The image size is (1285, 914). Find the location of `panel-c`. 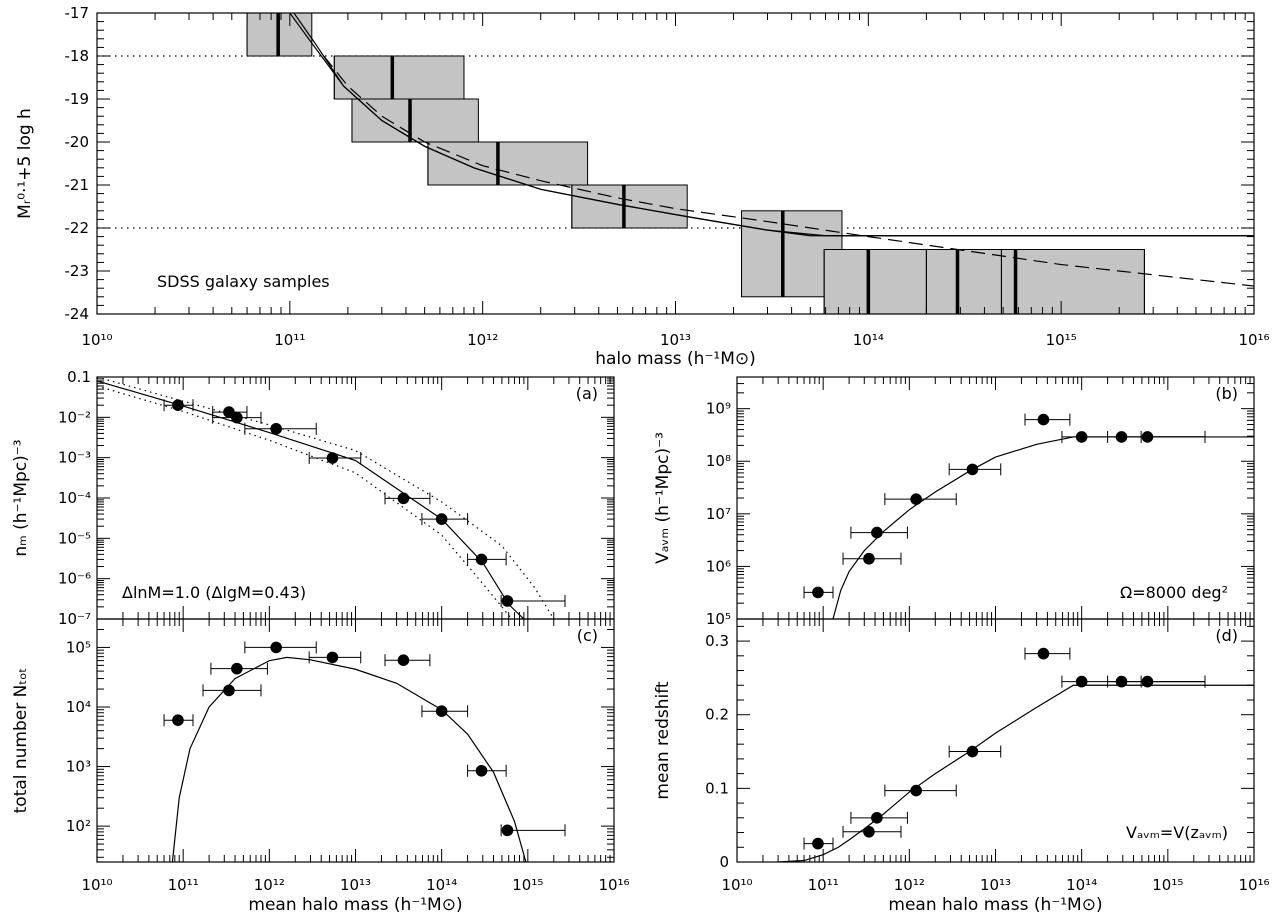

panel-c is located at coordinates (355, 740).